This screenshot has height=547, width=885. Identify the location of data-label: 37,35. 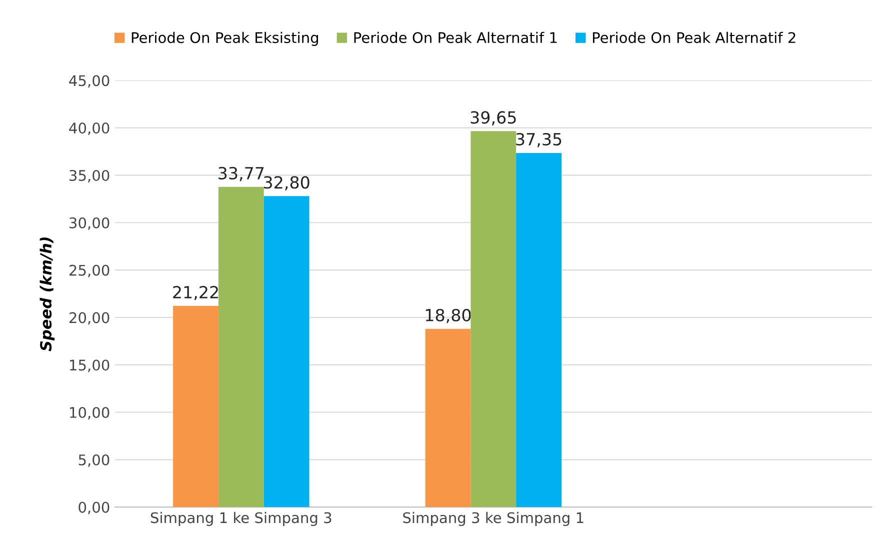
(539, 140).